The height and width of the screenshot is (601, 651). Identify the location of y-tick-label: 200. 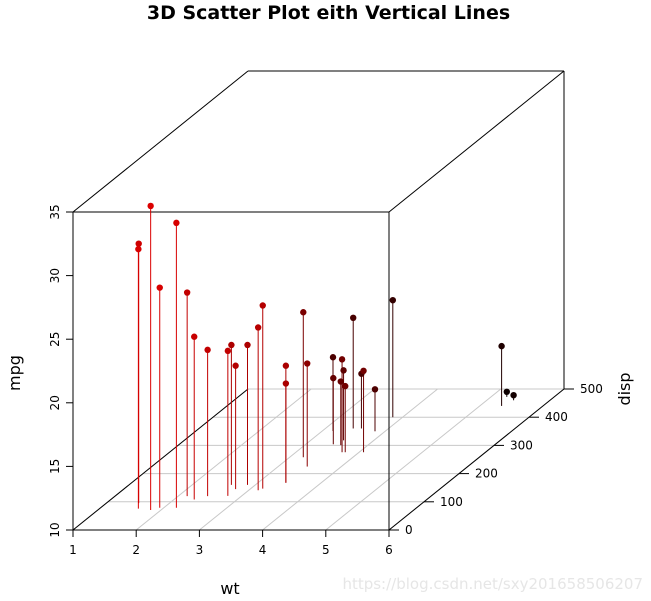
(486, 474).